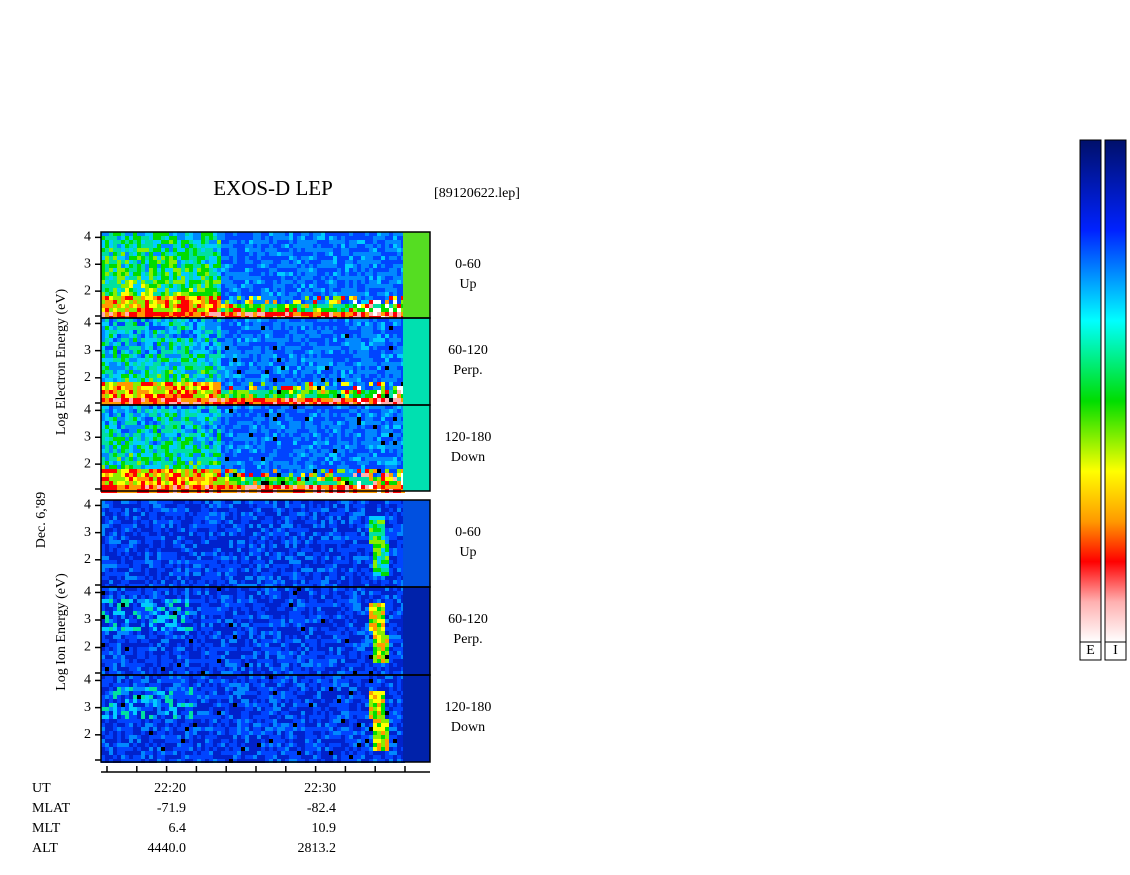 Image resolution: width=1130 pixels, height=875 pixels. What do you see at coordinates (45, 848) in the screenshot?
I see `orbit-row-label: ALT` at bounding box center [45, 848].